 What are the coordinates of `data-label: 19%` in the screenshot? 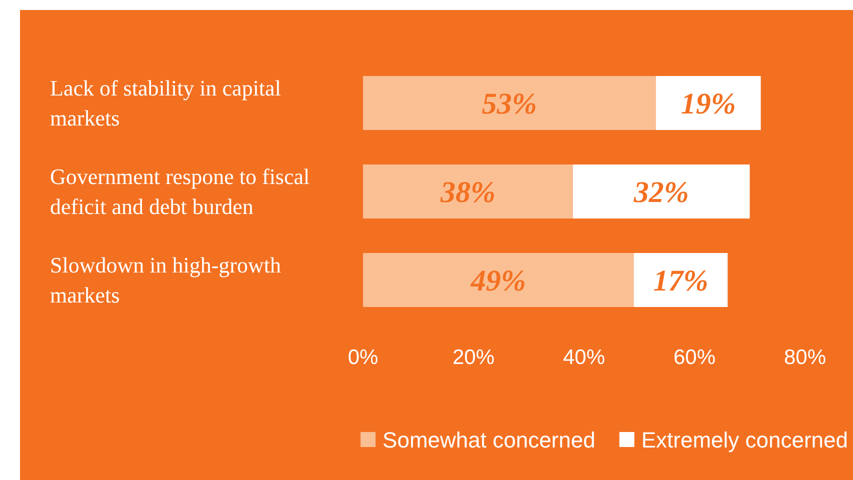 It's located at (708, 104).